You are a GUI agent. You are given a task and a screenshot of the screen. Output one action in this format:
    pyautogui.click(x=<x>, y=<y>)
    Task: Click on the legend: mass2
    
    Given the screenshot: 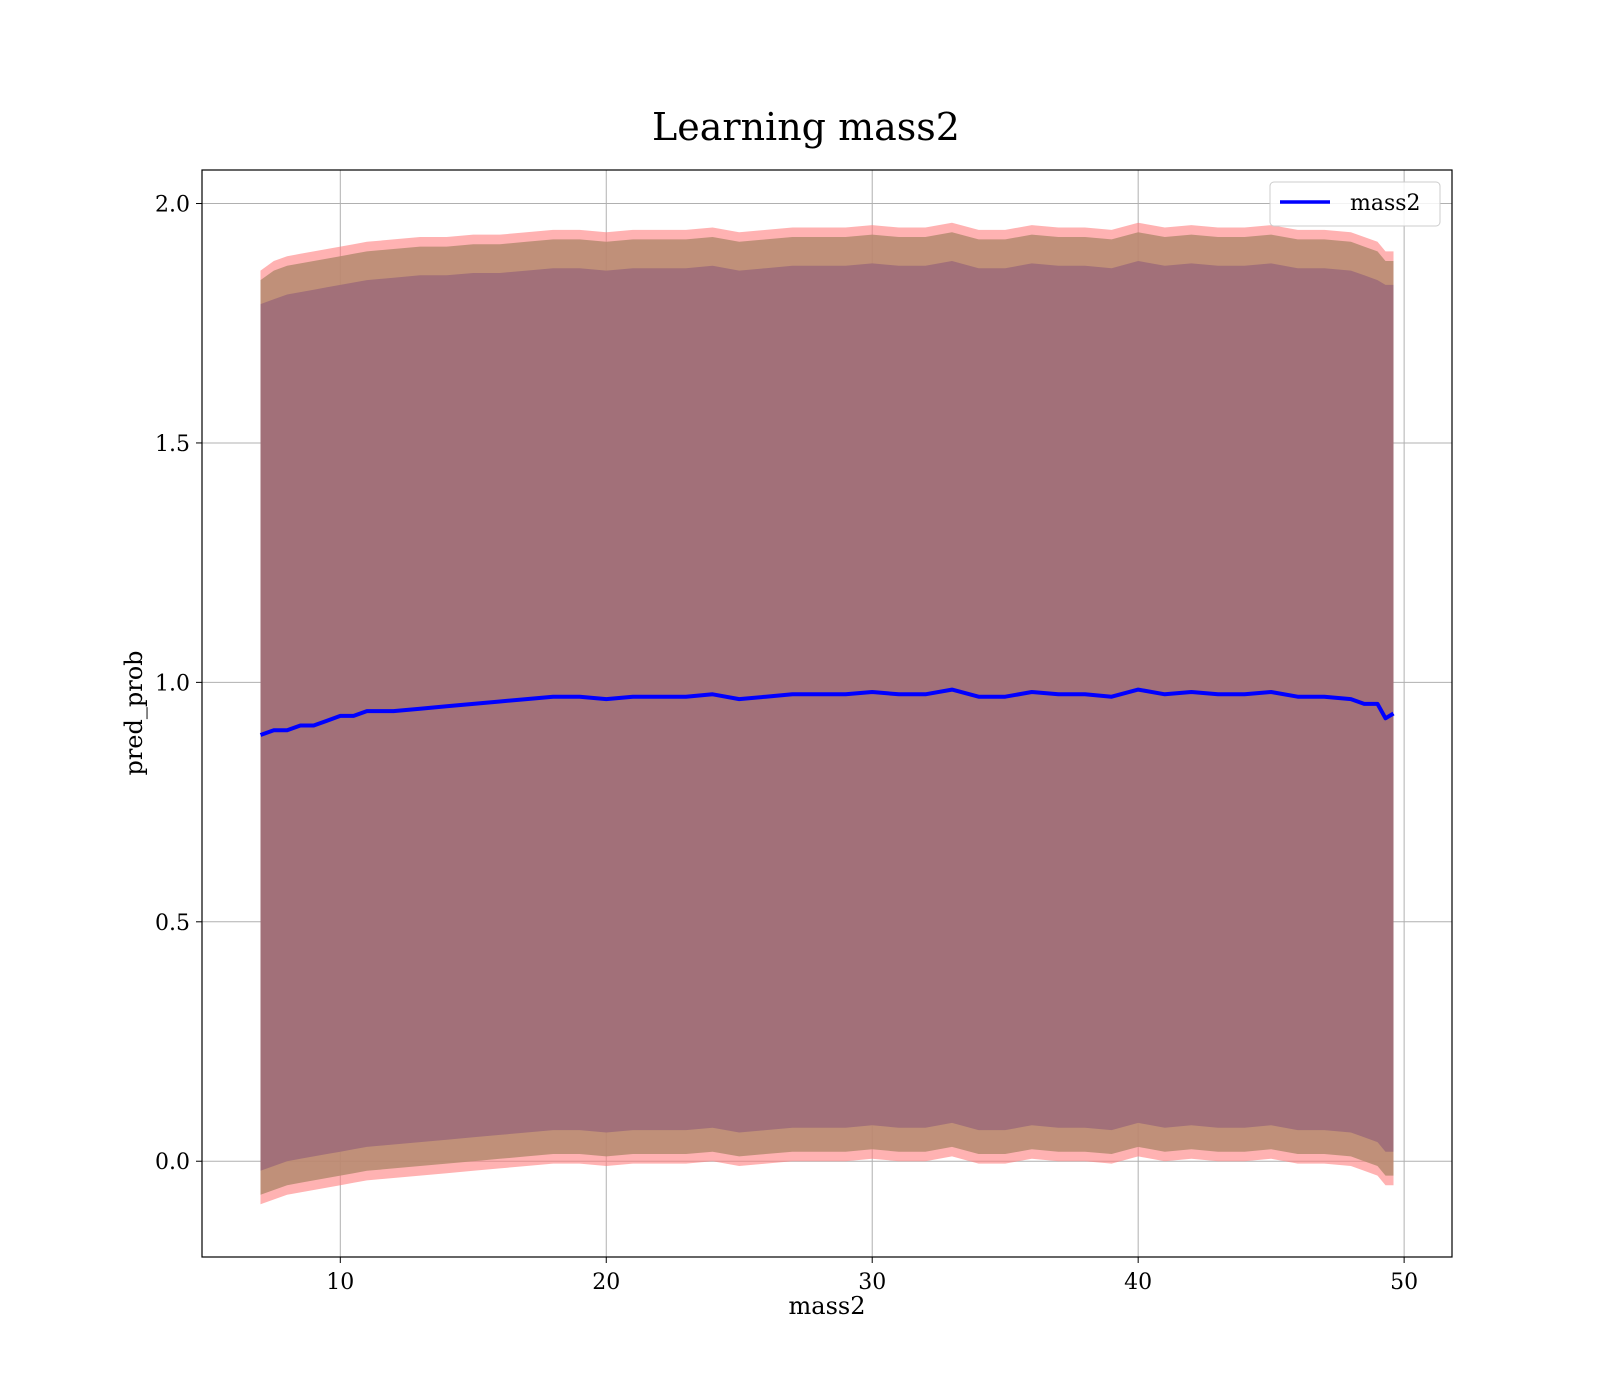 What is the action you would take?
    pyautogui.click(x=1355, y=204)
    